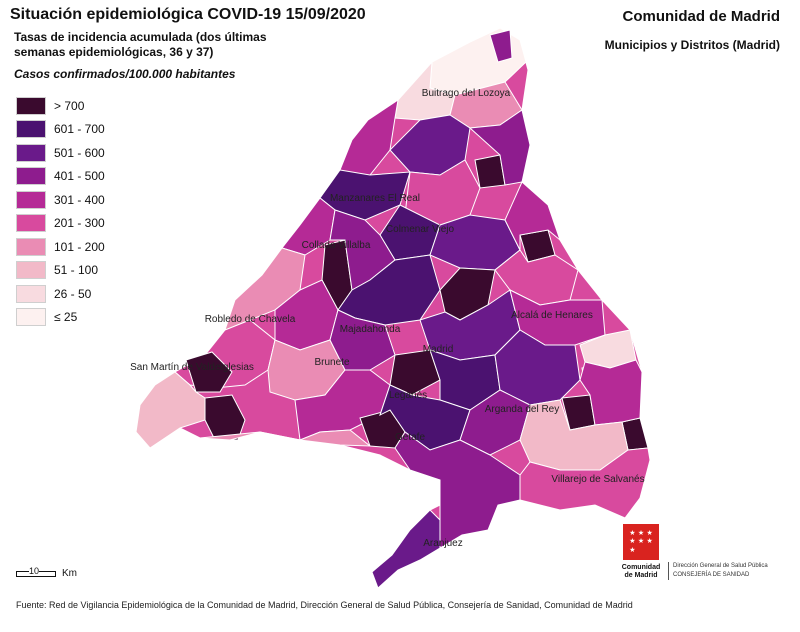 The image size is (800, 632). I want to click on map-label: Aranjuez, so click(442, 543).